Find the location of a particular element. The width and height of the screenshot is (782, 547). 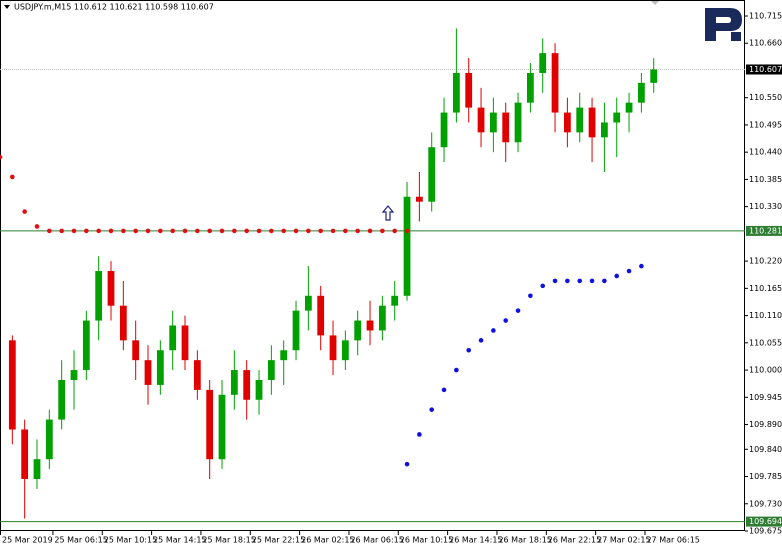

x-tick-label: 27 Mar 02:15 is located at coordinates (623, 540).